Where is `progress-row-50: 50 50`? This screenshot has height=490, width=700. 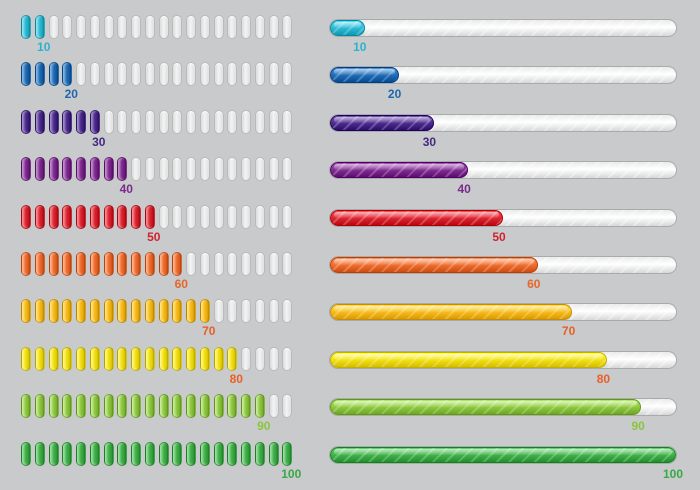 progress-row-50: 50 50 is located at coordinates (350, 227).